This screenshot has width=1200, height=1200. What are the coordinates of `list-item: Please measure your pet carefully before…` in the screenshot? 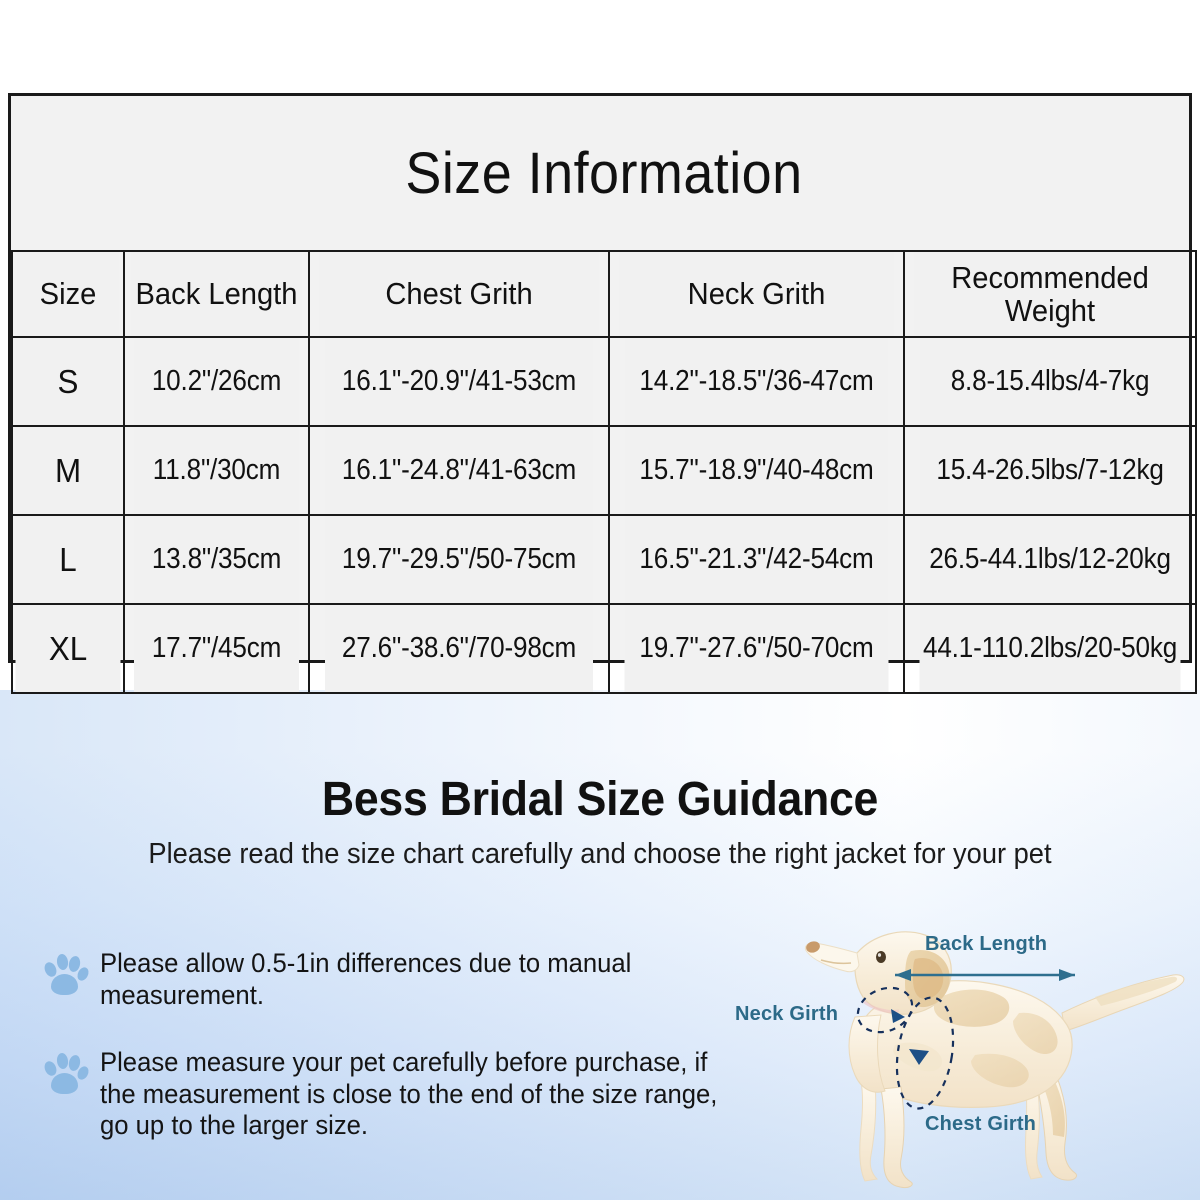 It's located at (403, 1094).